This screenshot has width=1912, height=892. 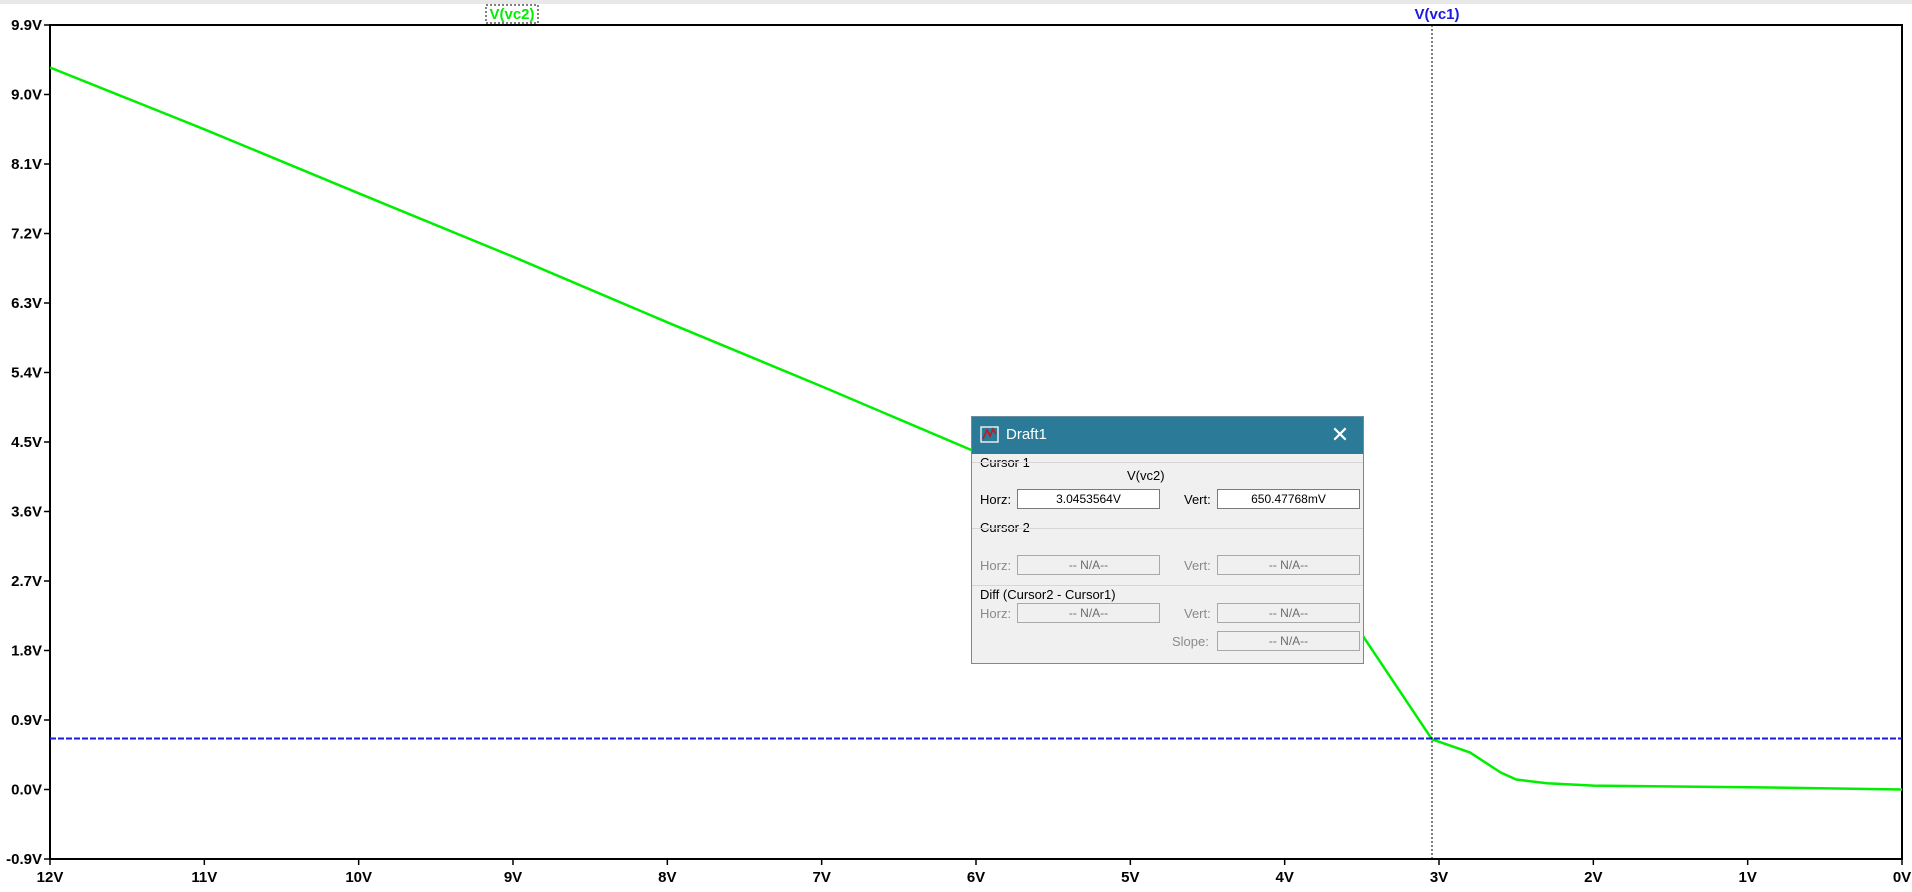 I want to click on y-tick-label: 5.4V, so click(x=26, y=373).